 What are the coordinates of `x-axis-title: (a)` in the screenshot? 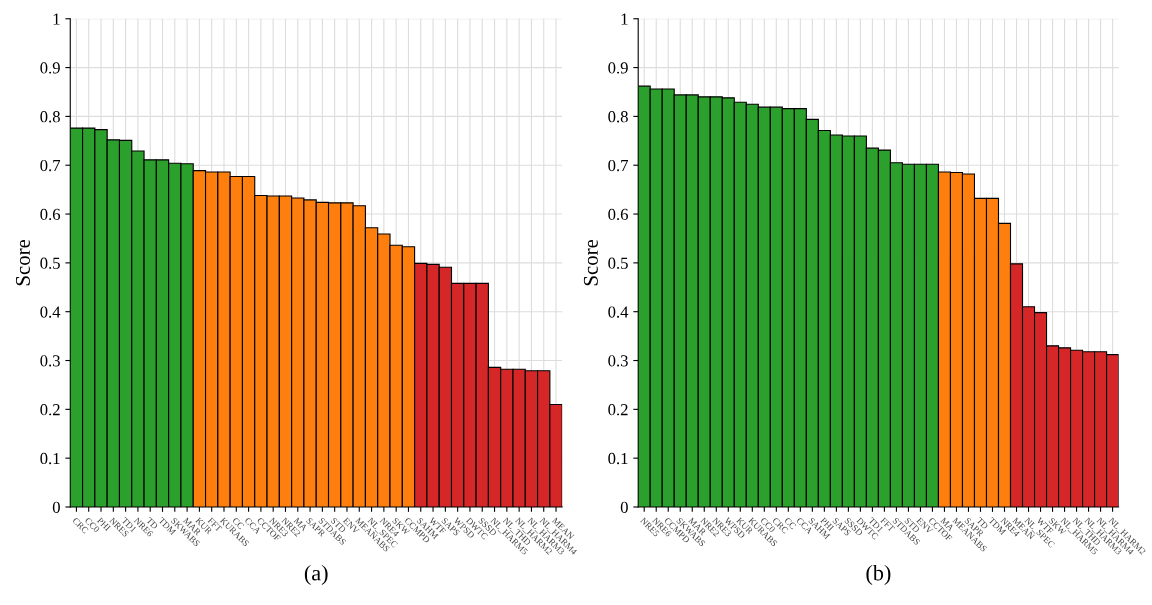 It's located at (316, 575).